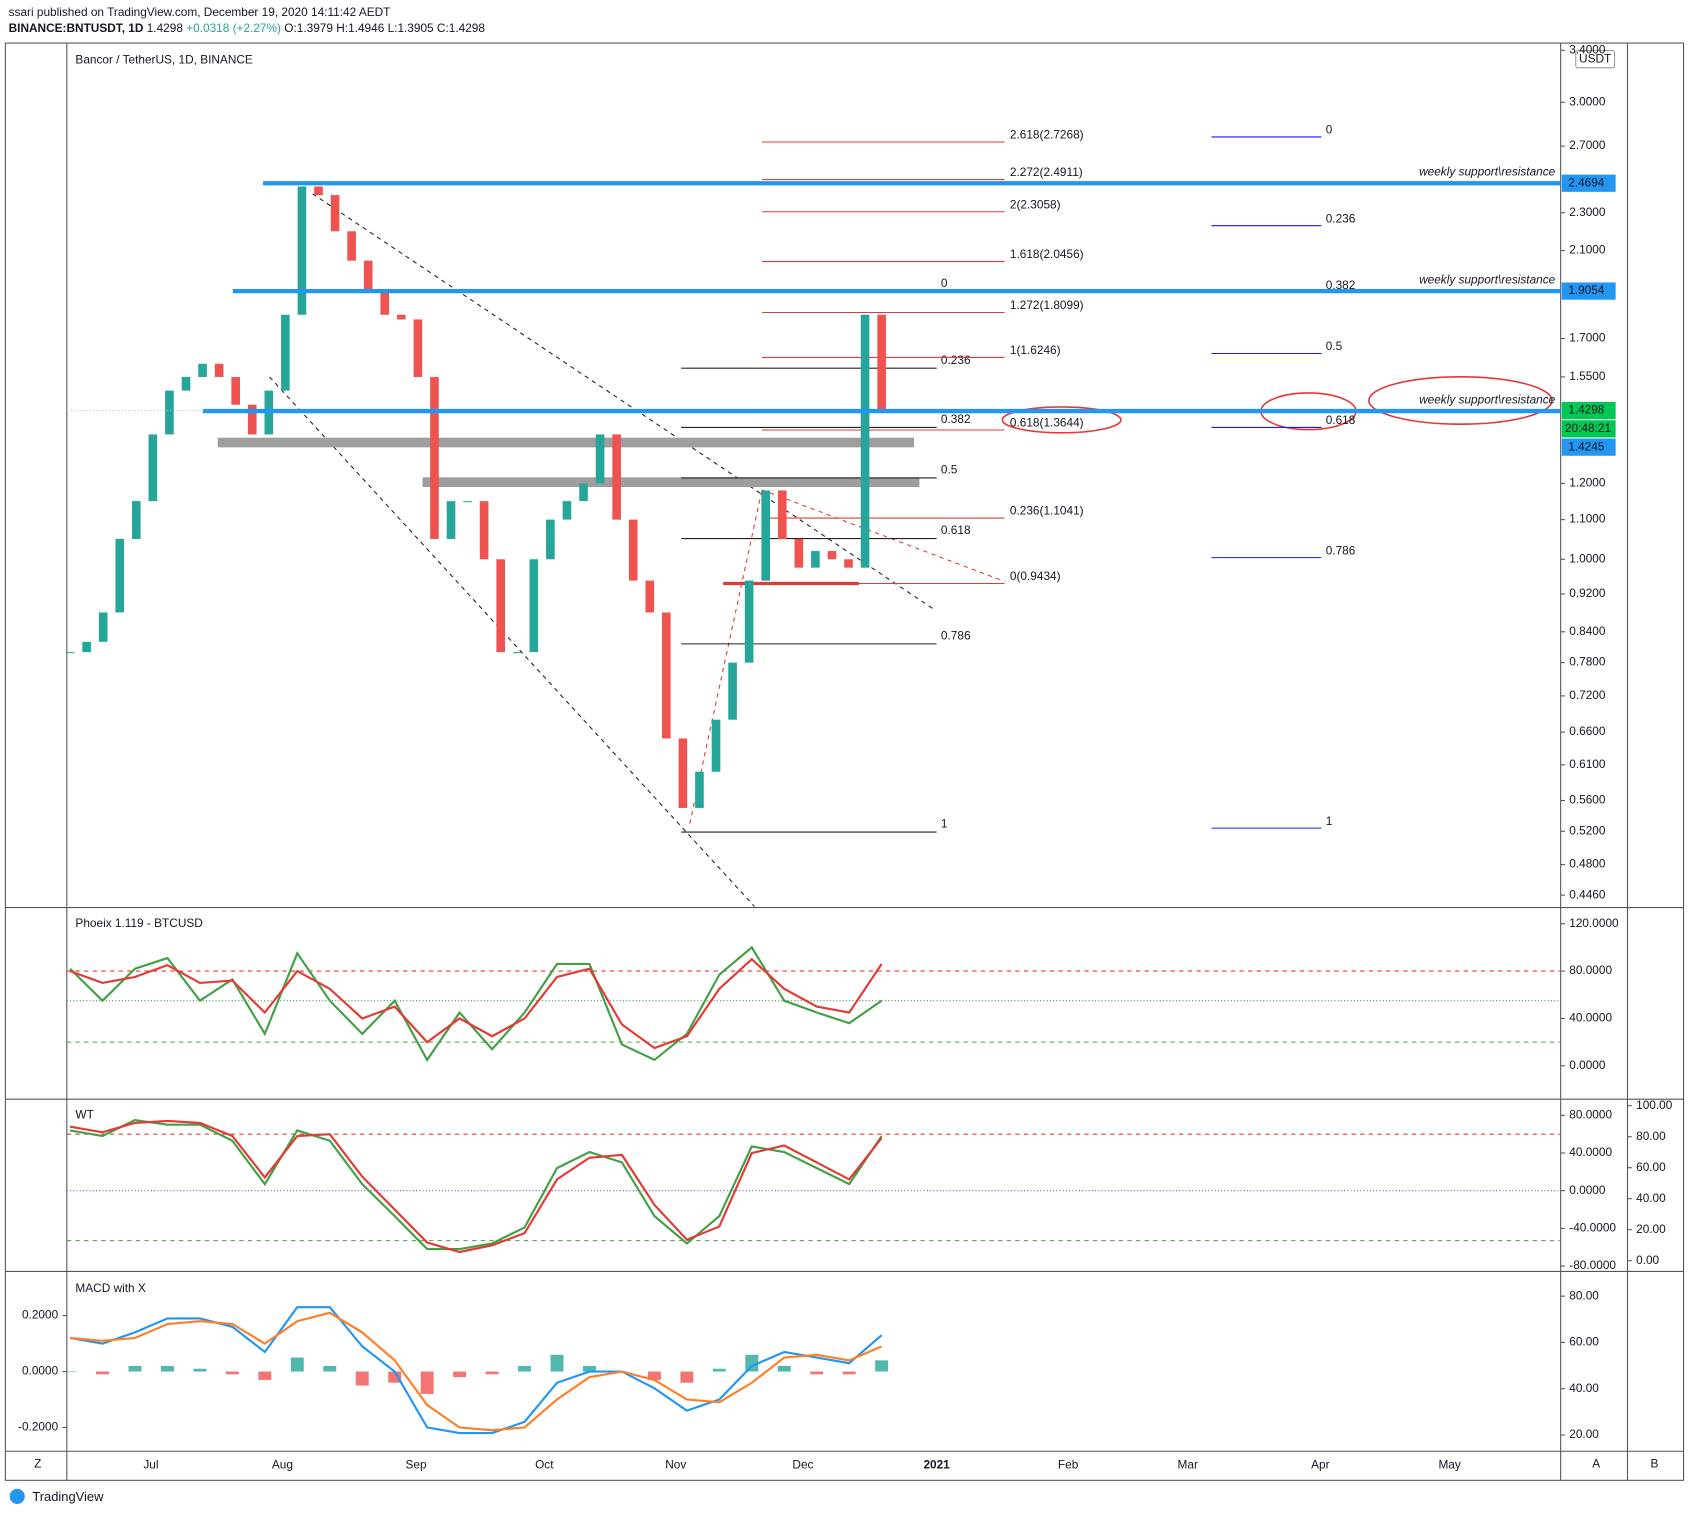 Image resolution: width=1690 pixels, height=1518 pixels. What do you see at coordinates (1068, 1464) in the screenshot?
I see `time-label: Feb` at bounding box center [1068, 1464].